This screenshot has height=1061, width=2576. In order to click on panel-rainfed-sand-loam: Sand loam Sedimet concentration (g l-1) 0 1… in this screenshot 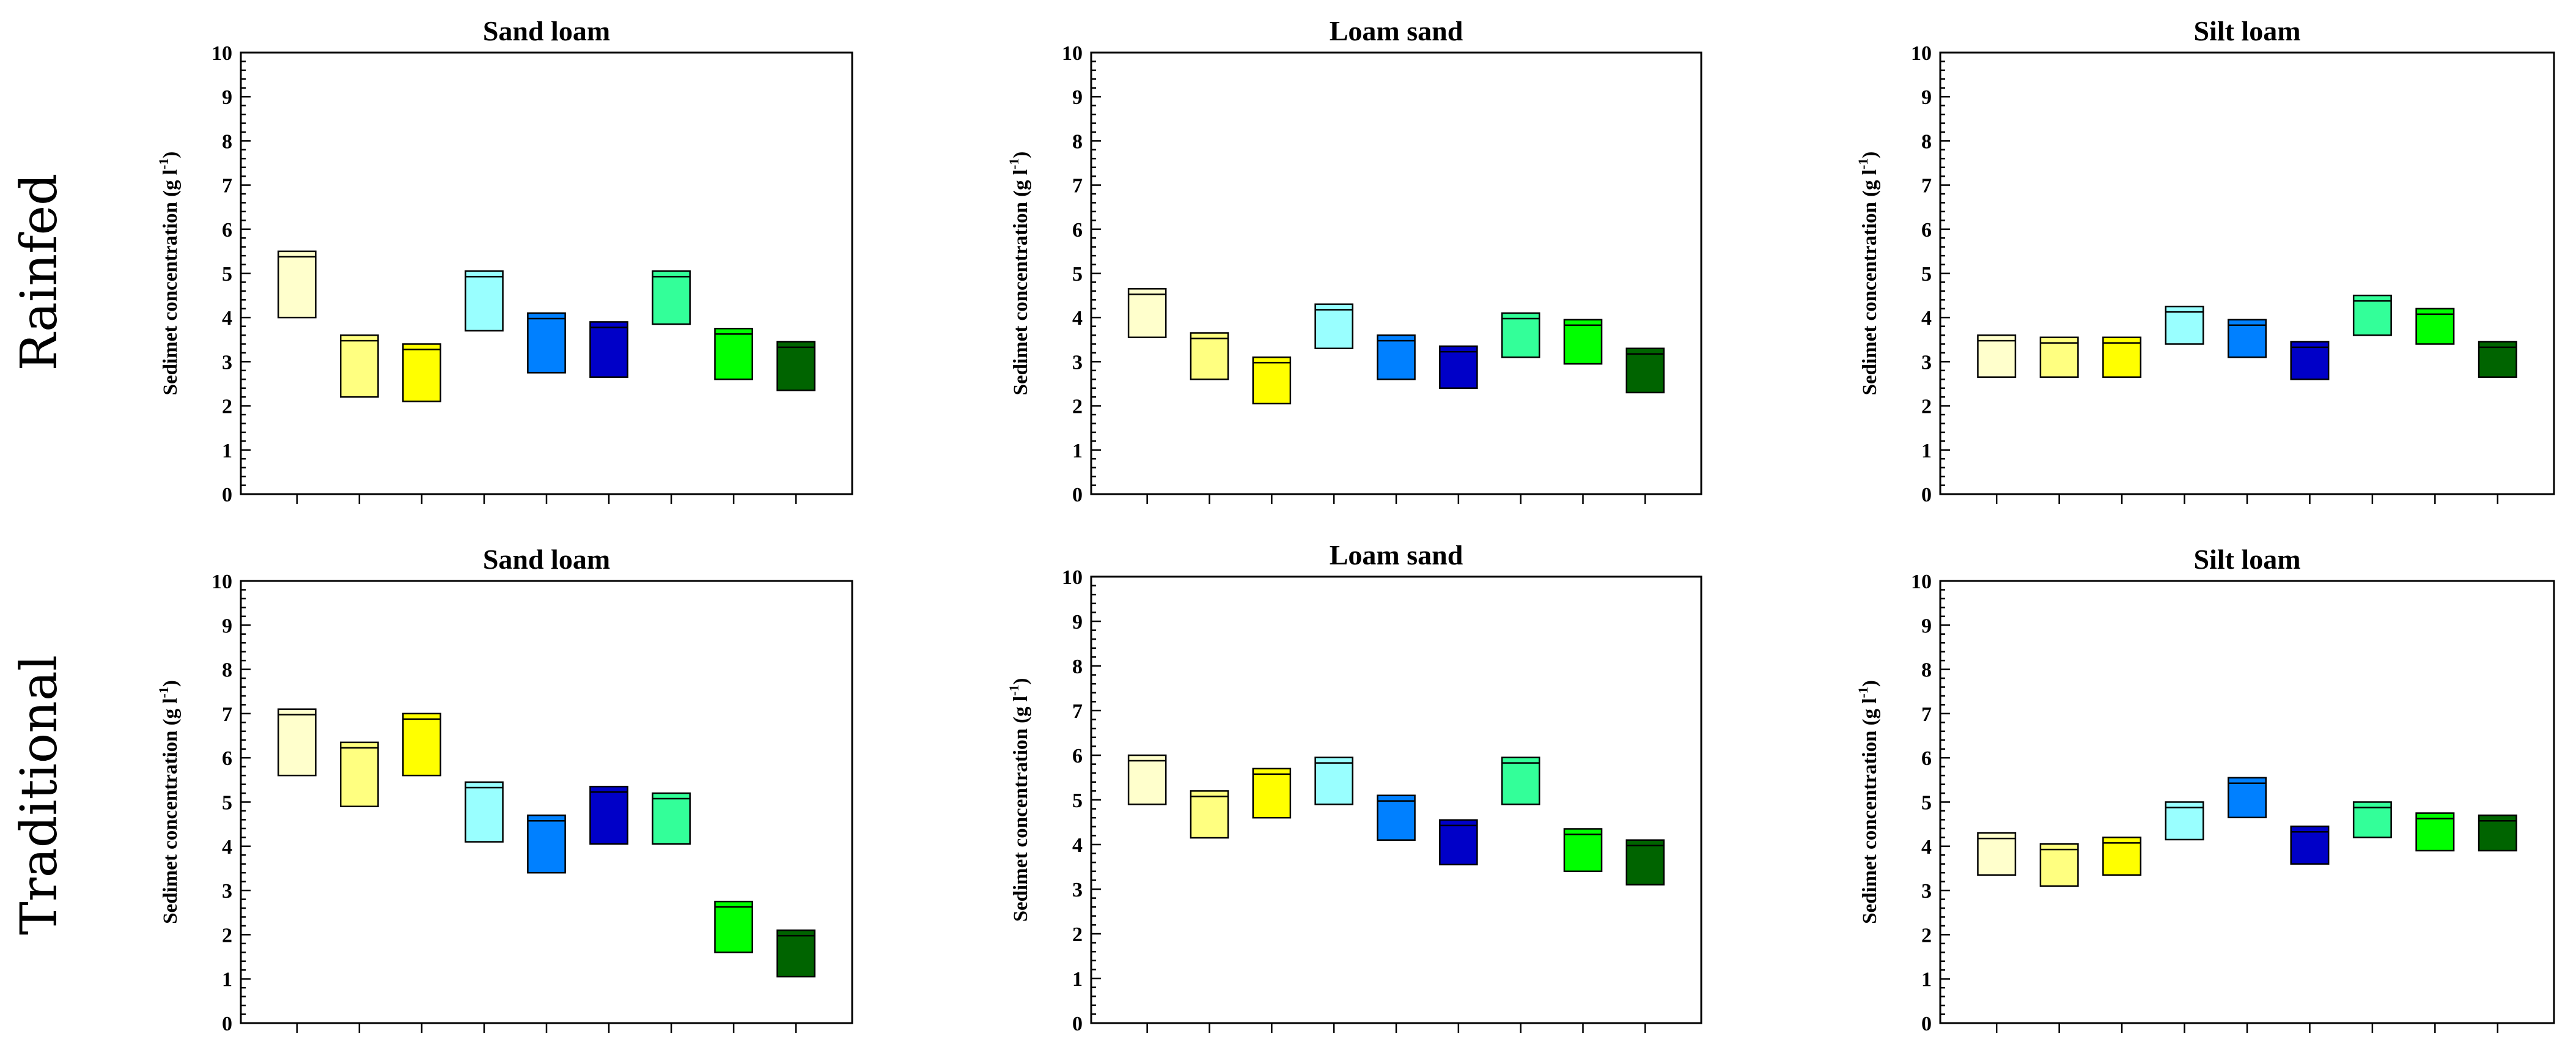, I will do `click(505, 260)`.